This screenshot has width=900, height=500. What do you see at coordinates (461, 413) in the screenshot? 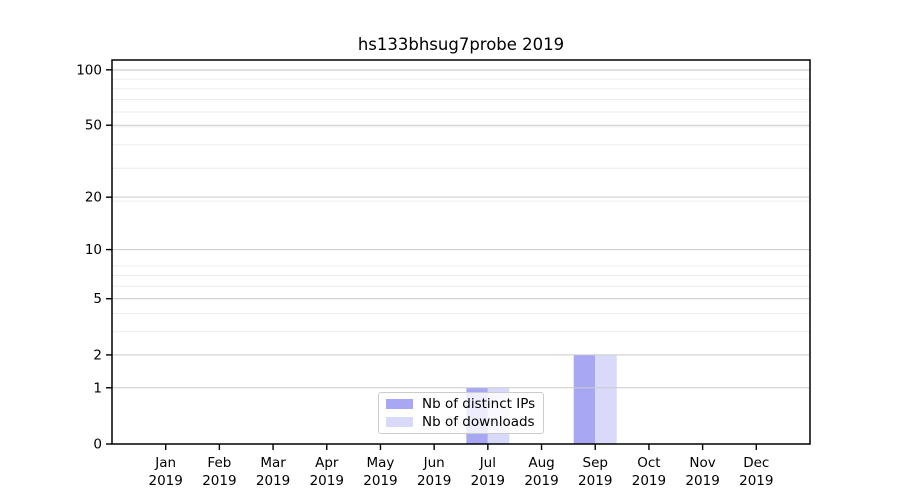
I see `legend: Nb of distinct IPs Nb of downloads` at bounding box center [461, 413].